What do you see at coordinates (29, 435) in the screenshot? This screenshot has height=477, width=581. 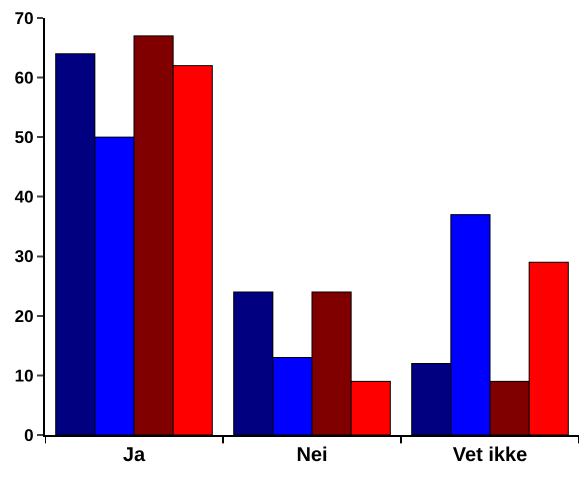 I see `y-tick-label: 0` at bounding box center [29, 435].